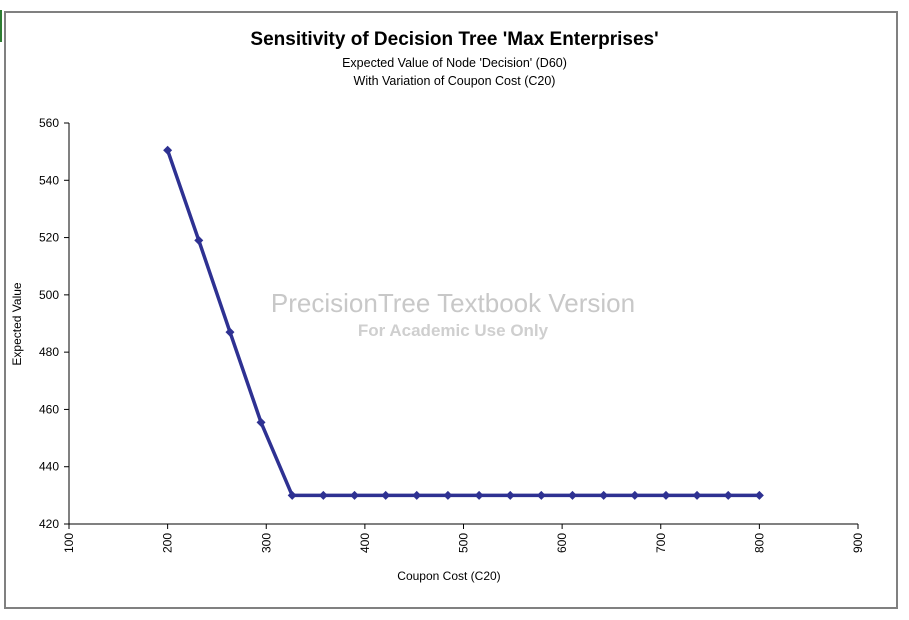 Image resolution: width=909 pixels, height=620 pixels. What do you see at coordinates (454, 81) in the screenshot?
I see `chart-subtitle-2: With Variation of Coupon Cost (C20)` at bounding box center [454, 81].